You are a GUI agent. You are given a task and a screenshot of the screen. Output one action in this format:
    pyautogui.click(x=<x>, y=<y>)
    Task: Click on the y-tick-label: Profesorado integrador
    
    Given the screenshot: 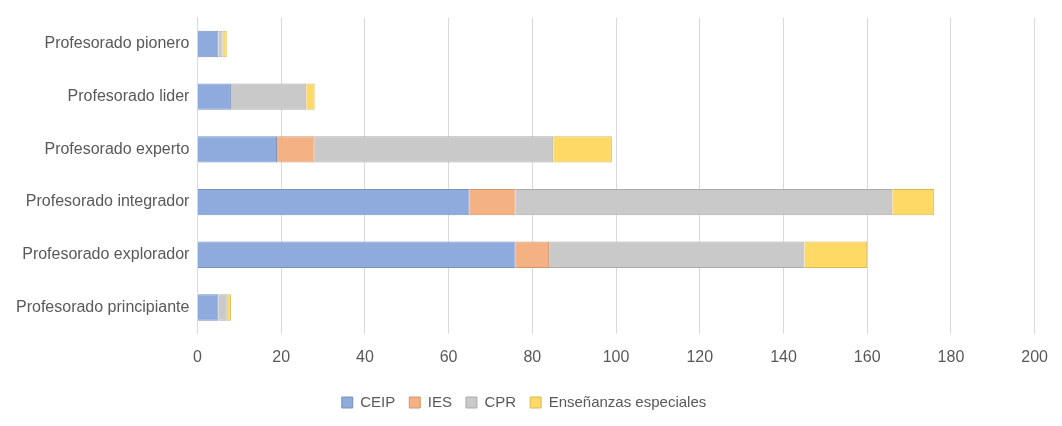 What is the action you would take?
    pyautogui.click(x=108, y=201)
    